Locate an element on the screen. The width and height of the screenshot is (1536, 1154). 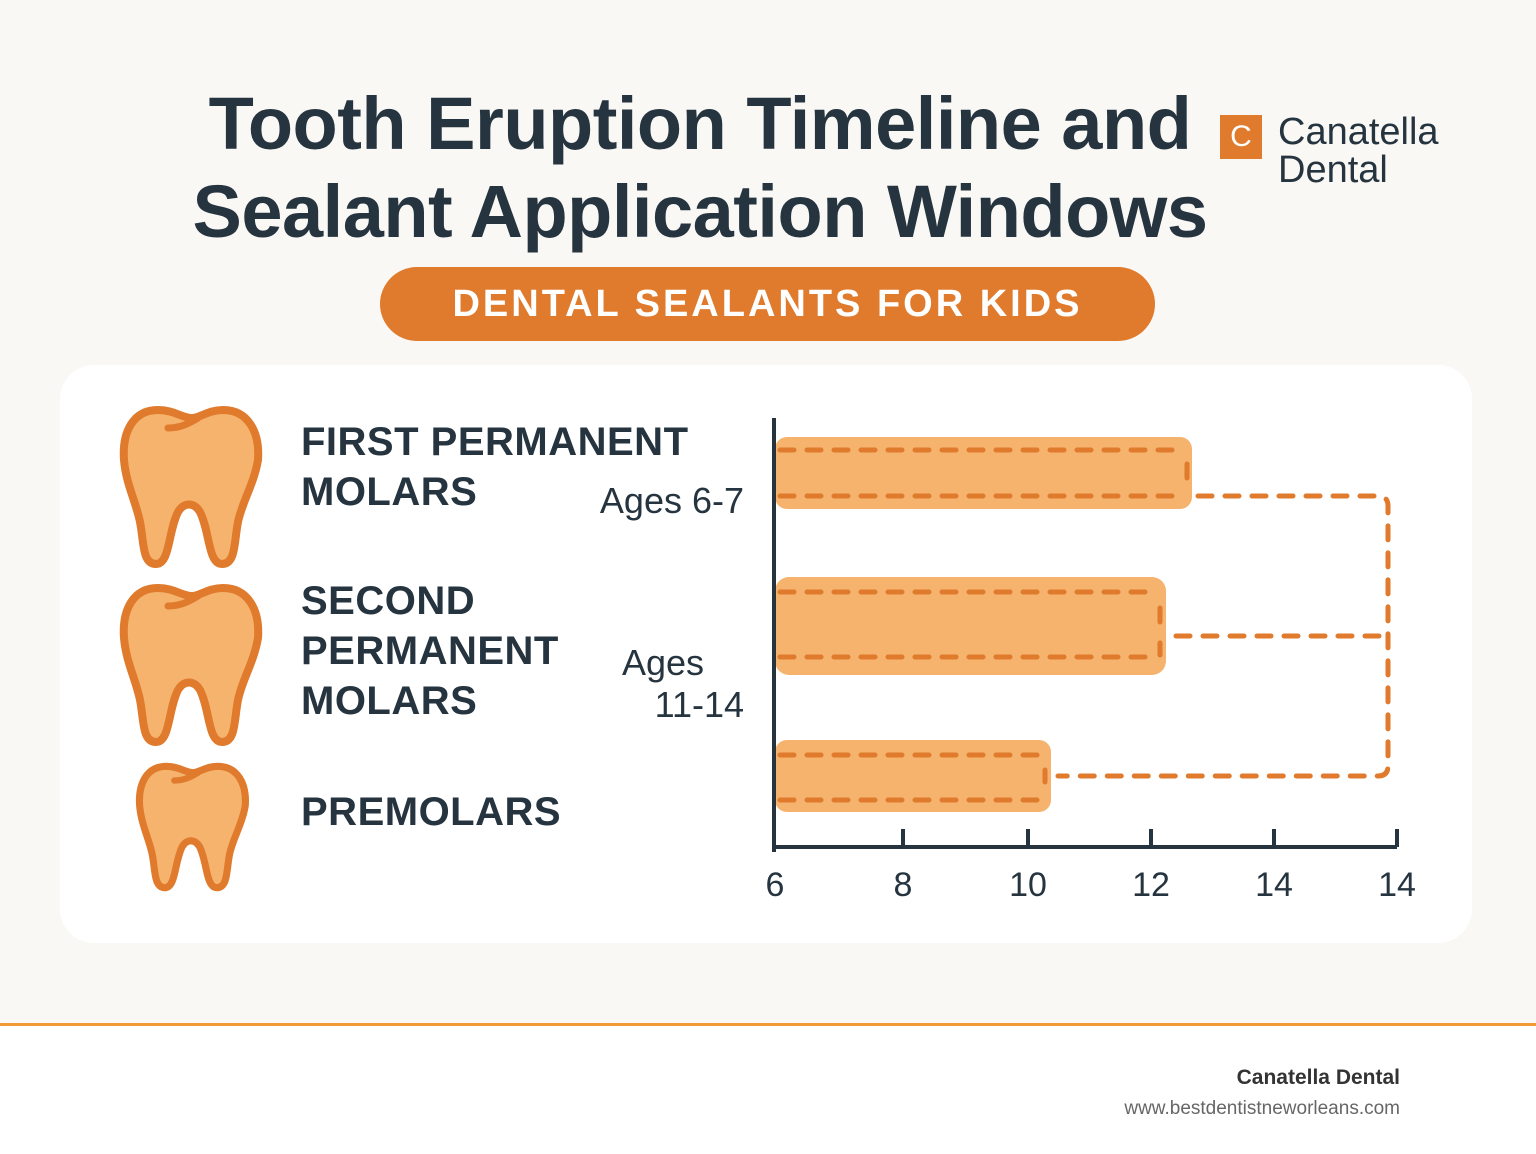
premolar-tooth-icon is located at coordinates (192, 827).